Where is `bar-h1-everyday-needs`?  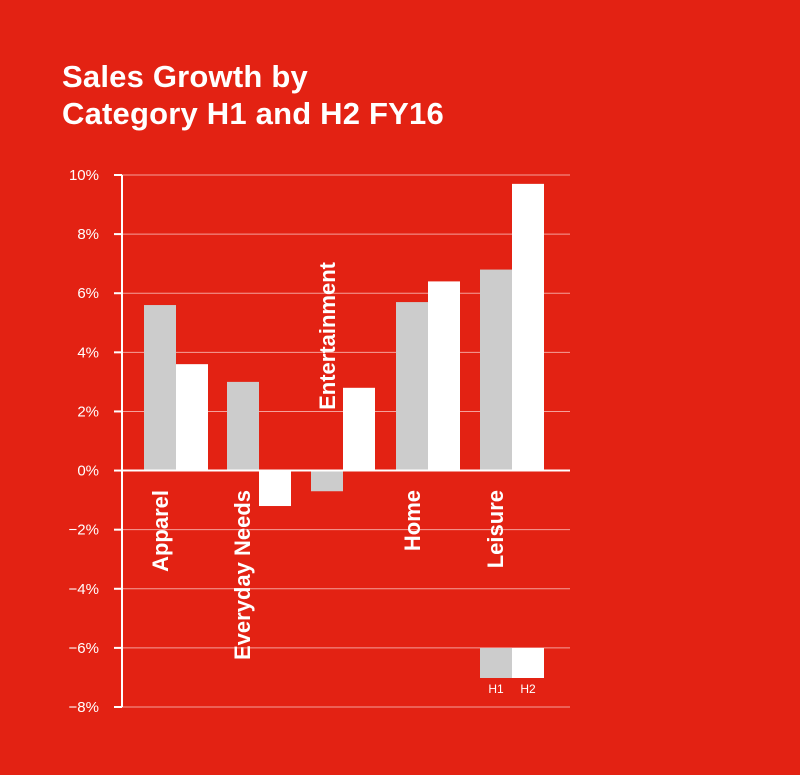
bar-h1-everyday-needs is located at coordinates (243, 426).